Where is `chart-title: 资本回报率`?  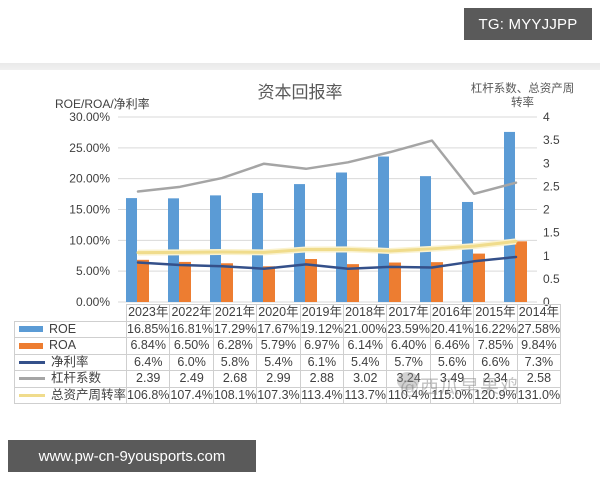 chart-title: 资本回报率 is located at coordinates (300, 93).